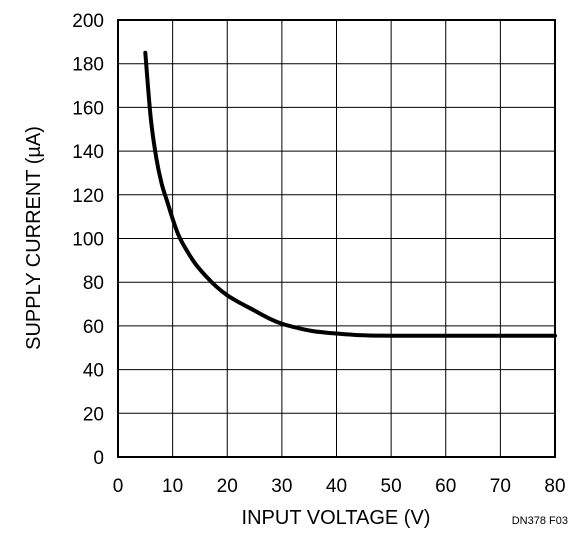 The width and height of the screenshot is (581, 541). I want to click on y-tick-label: 0, so click(98, 458).